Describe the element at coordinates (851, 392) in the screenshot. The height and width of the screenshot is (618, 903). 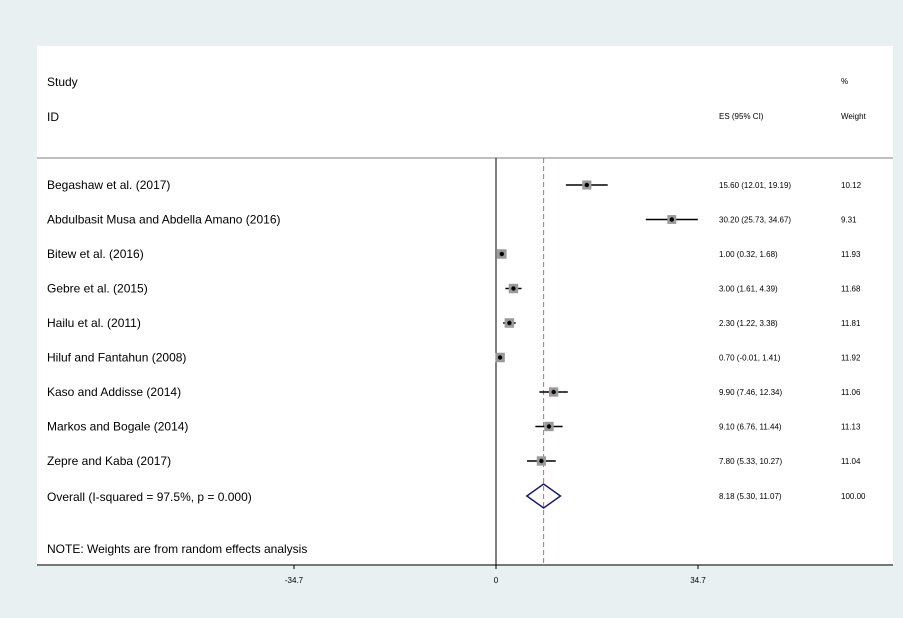
I see `weight-text: 11.06` at that location.